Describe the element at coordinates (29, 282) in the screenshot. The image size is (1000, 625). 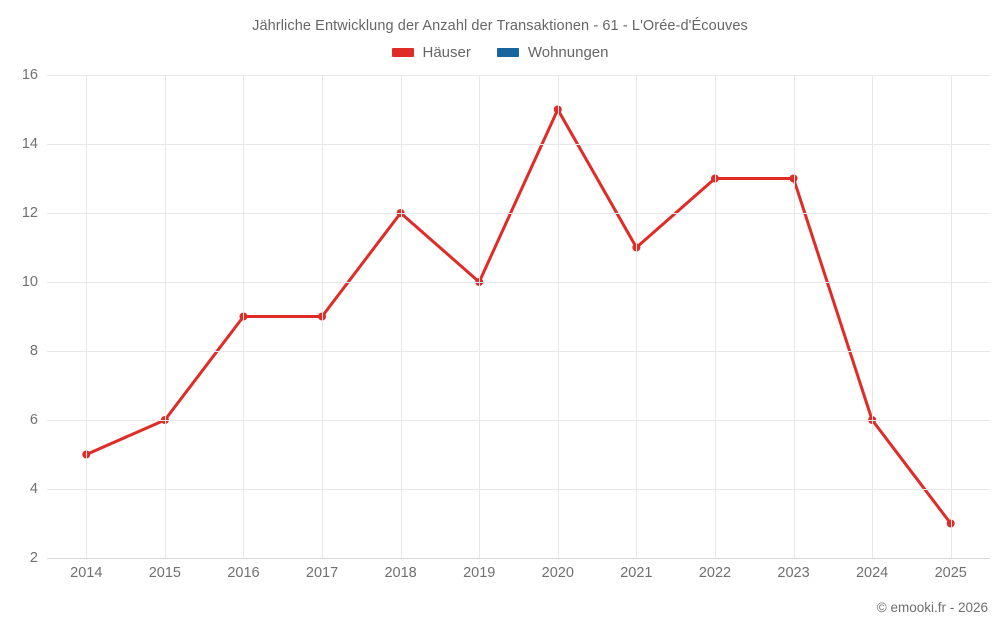
I see `y-axis-tick-label: 10` at that location.